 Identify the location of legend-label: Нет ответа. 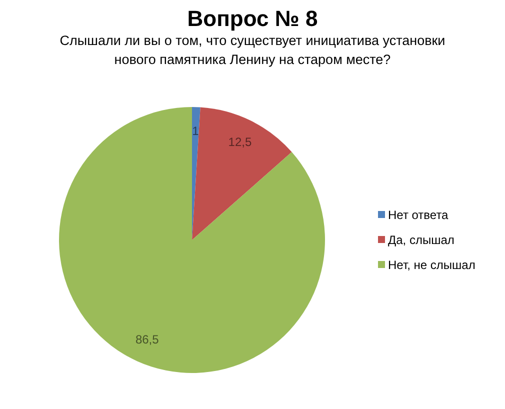
(418, 215).